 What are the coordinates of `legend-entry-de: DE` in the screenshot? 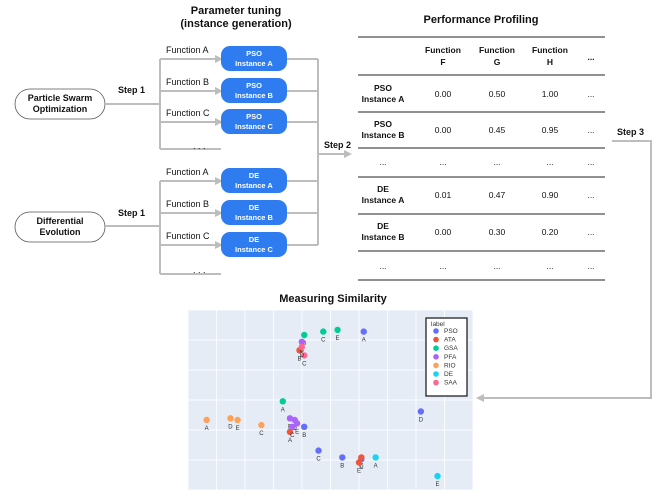 It's located at (449, 374).